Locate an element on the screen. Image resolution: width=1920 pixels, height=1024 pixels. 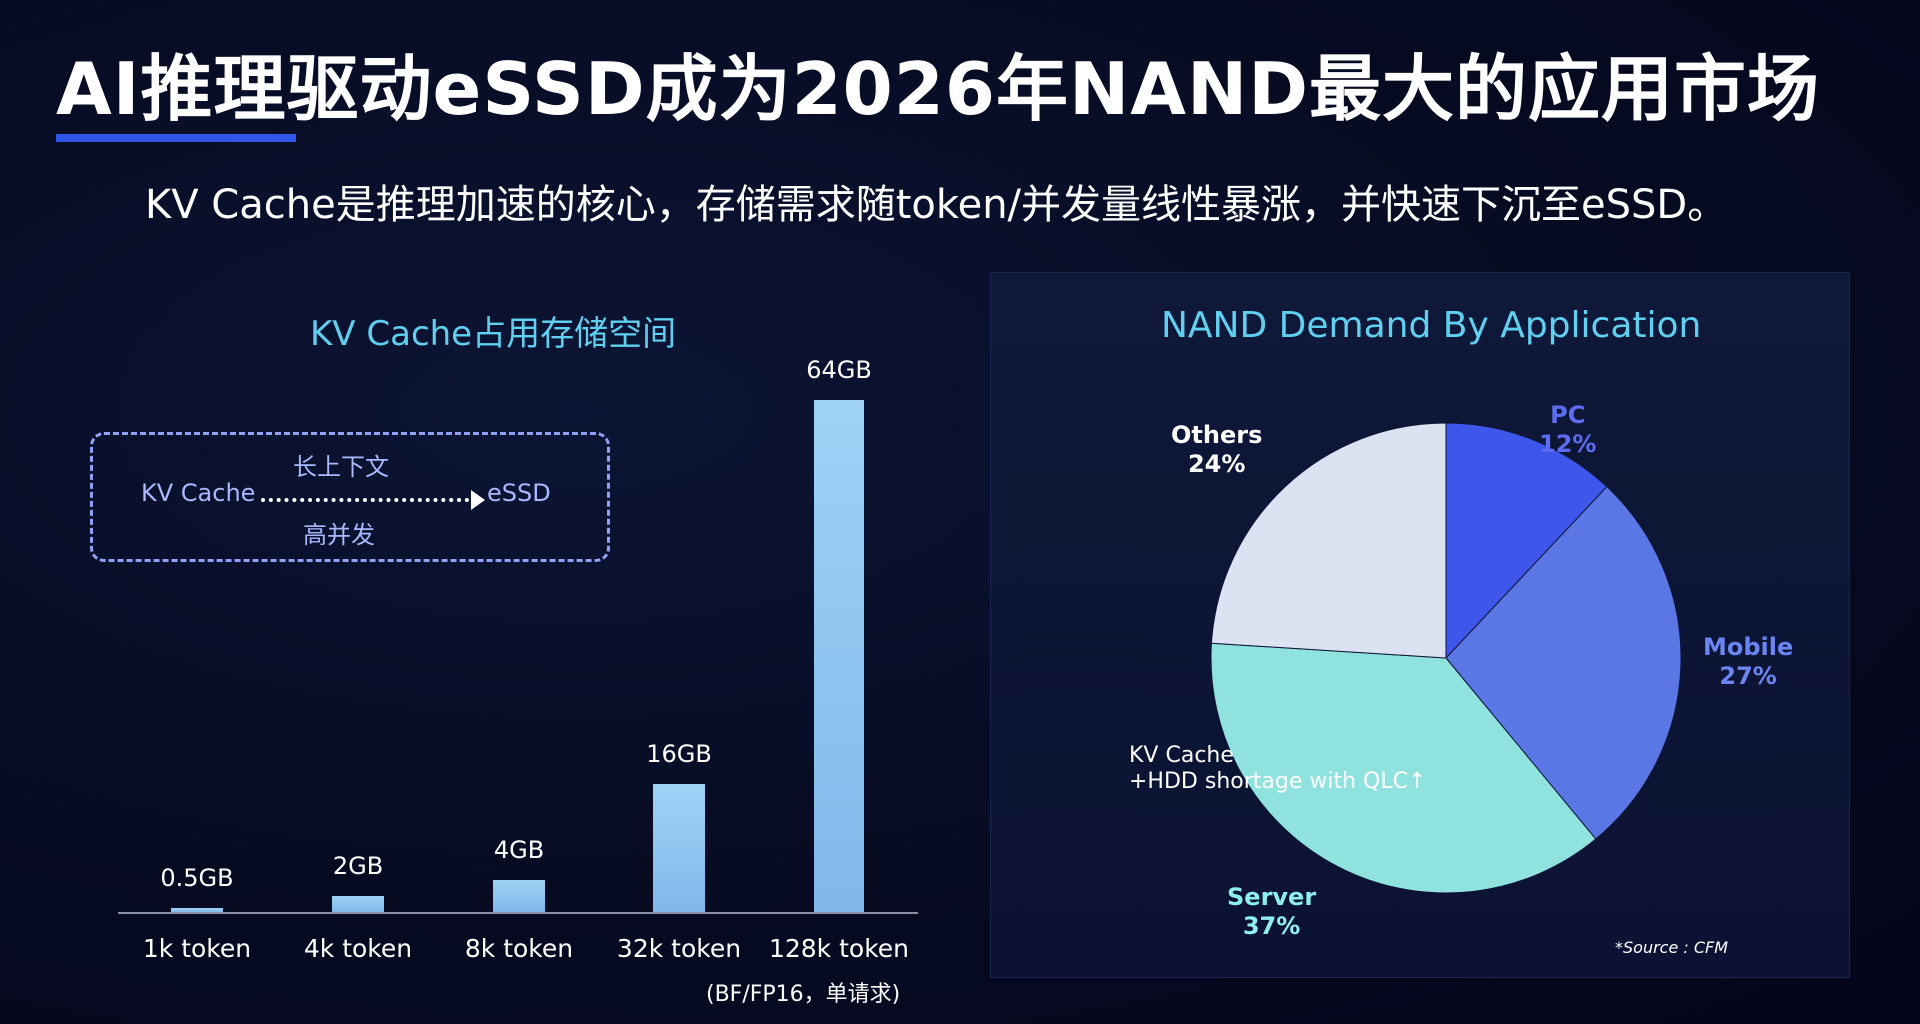
bar-category-label: 32k token is located at coordinates (679, 948).